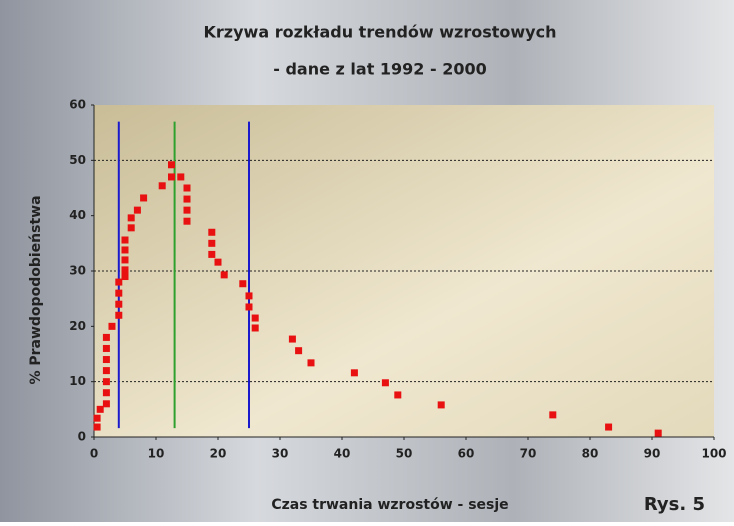  Describe the element at coordinates (77, 326) in the screenshot. I see `y-tick-label: 20` at that location.